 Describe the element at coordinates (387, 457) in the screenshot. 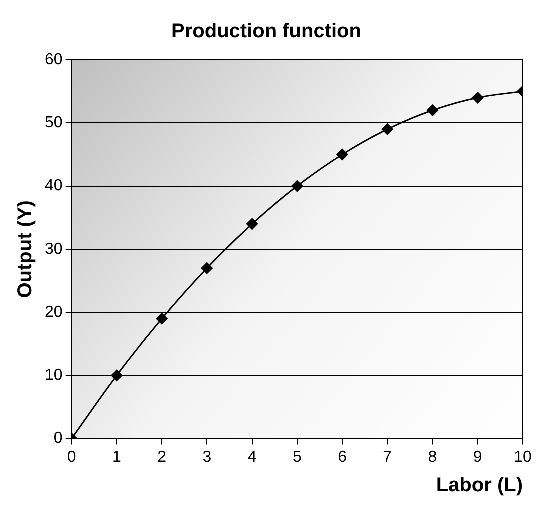

I see `x-tick-label: 7` at that location.